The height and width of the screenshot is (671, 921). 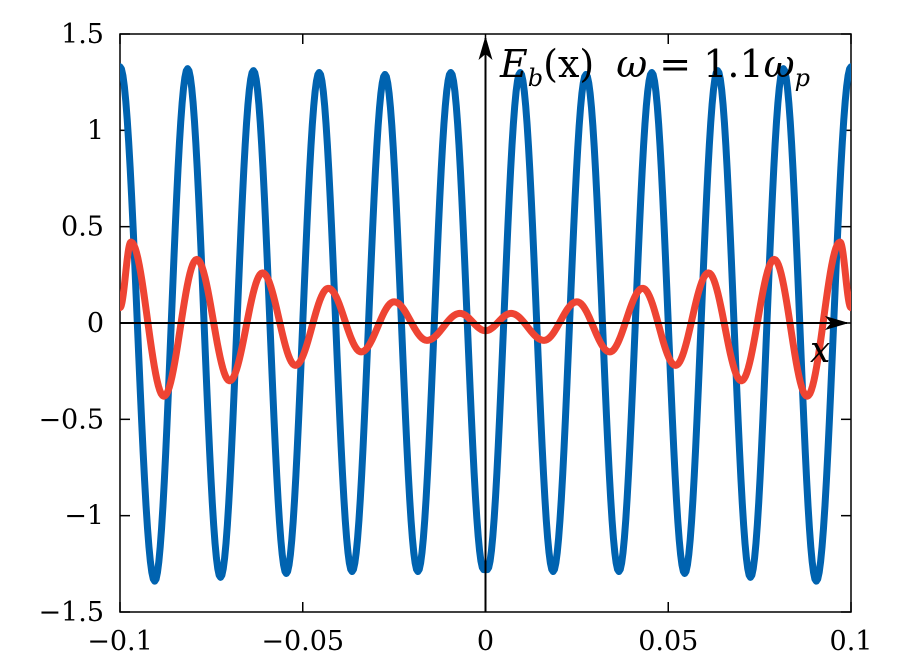 What do you see at coordinates (668, 641) in the screenshot?
I see `x-tick-label-3: 0.05` at bounding box center [668, 641].